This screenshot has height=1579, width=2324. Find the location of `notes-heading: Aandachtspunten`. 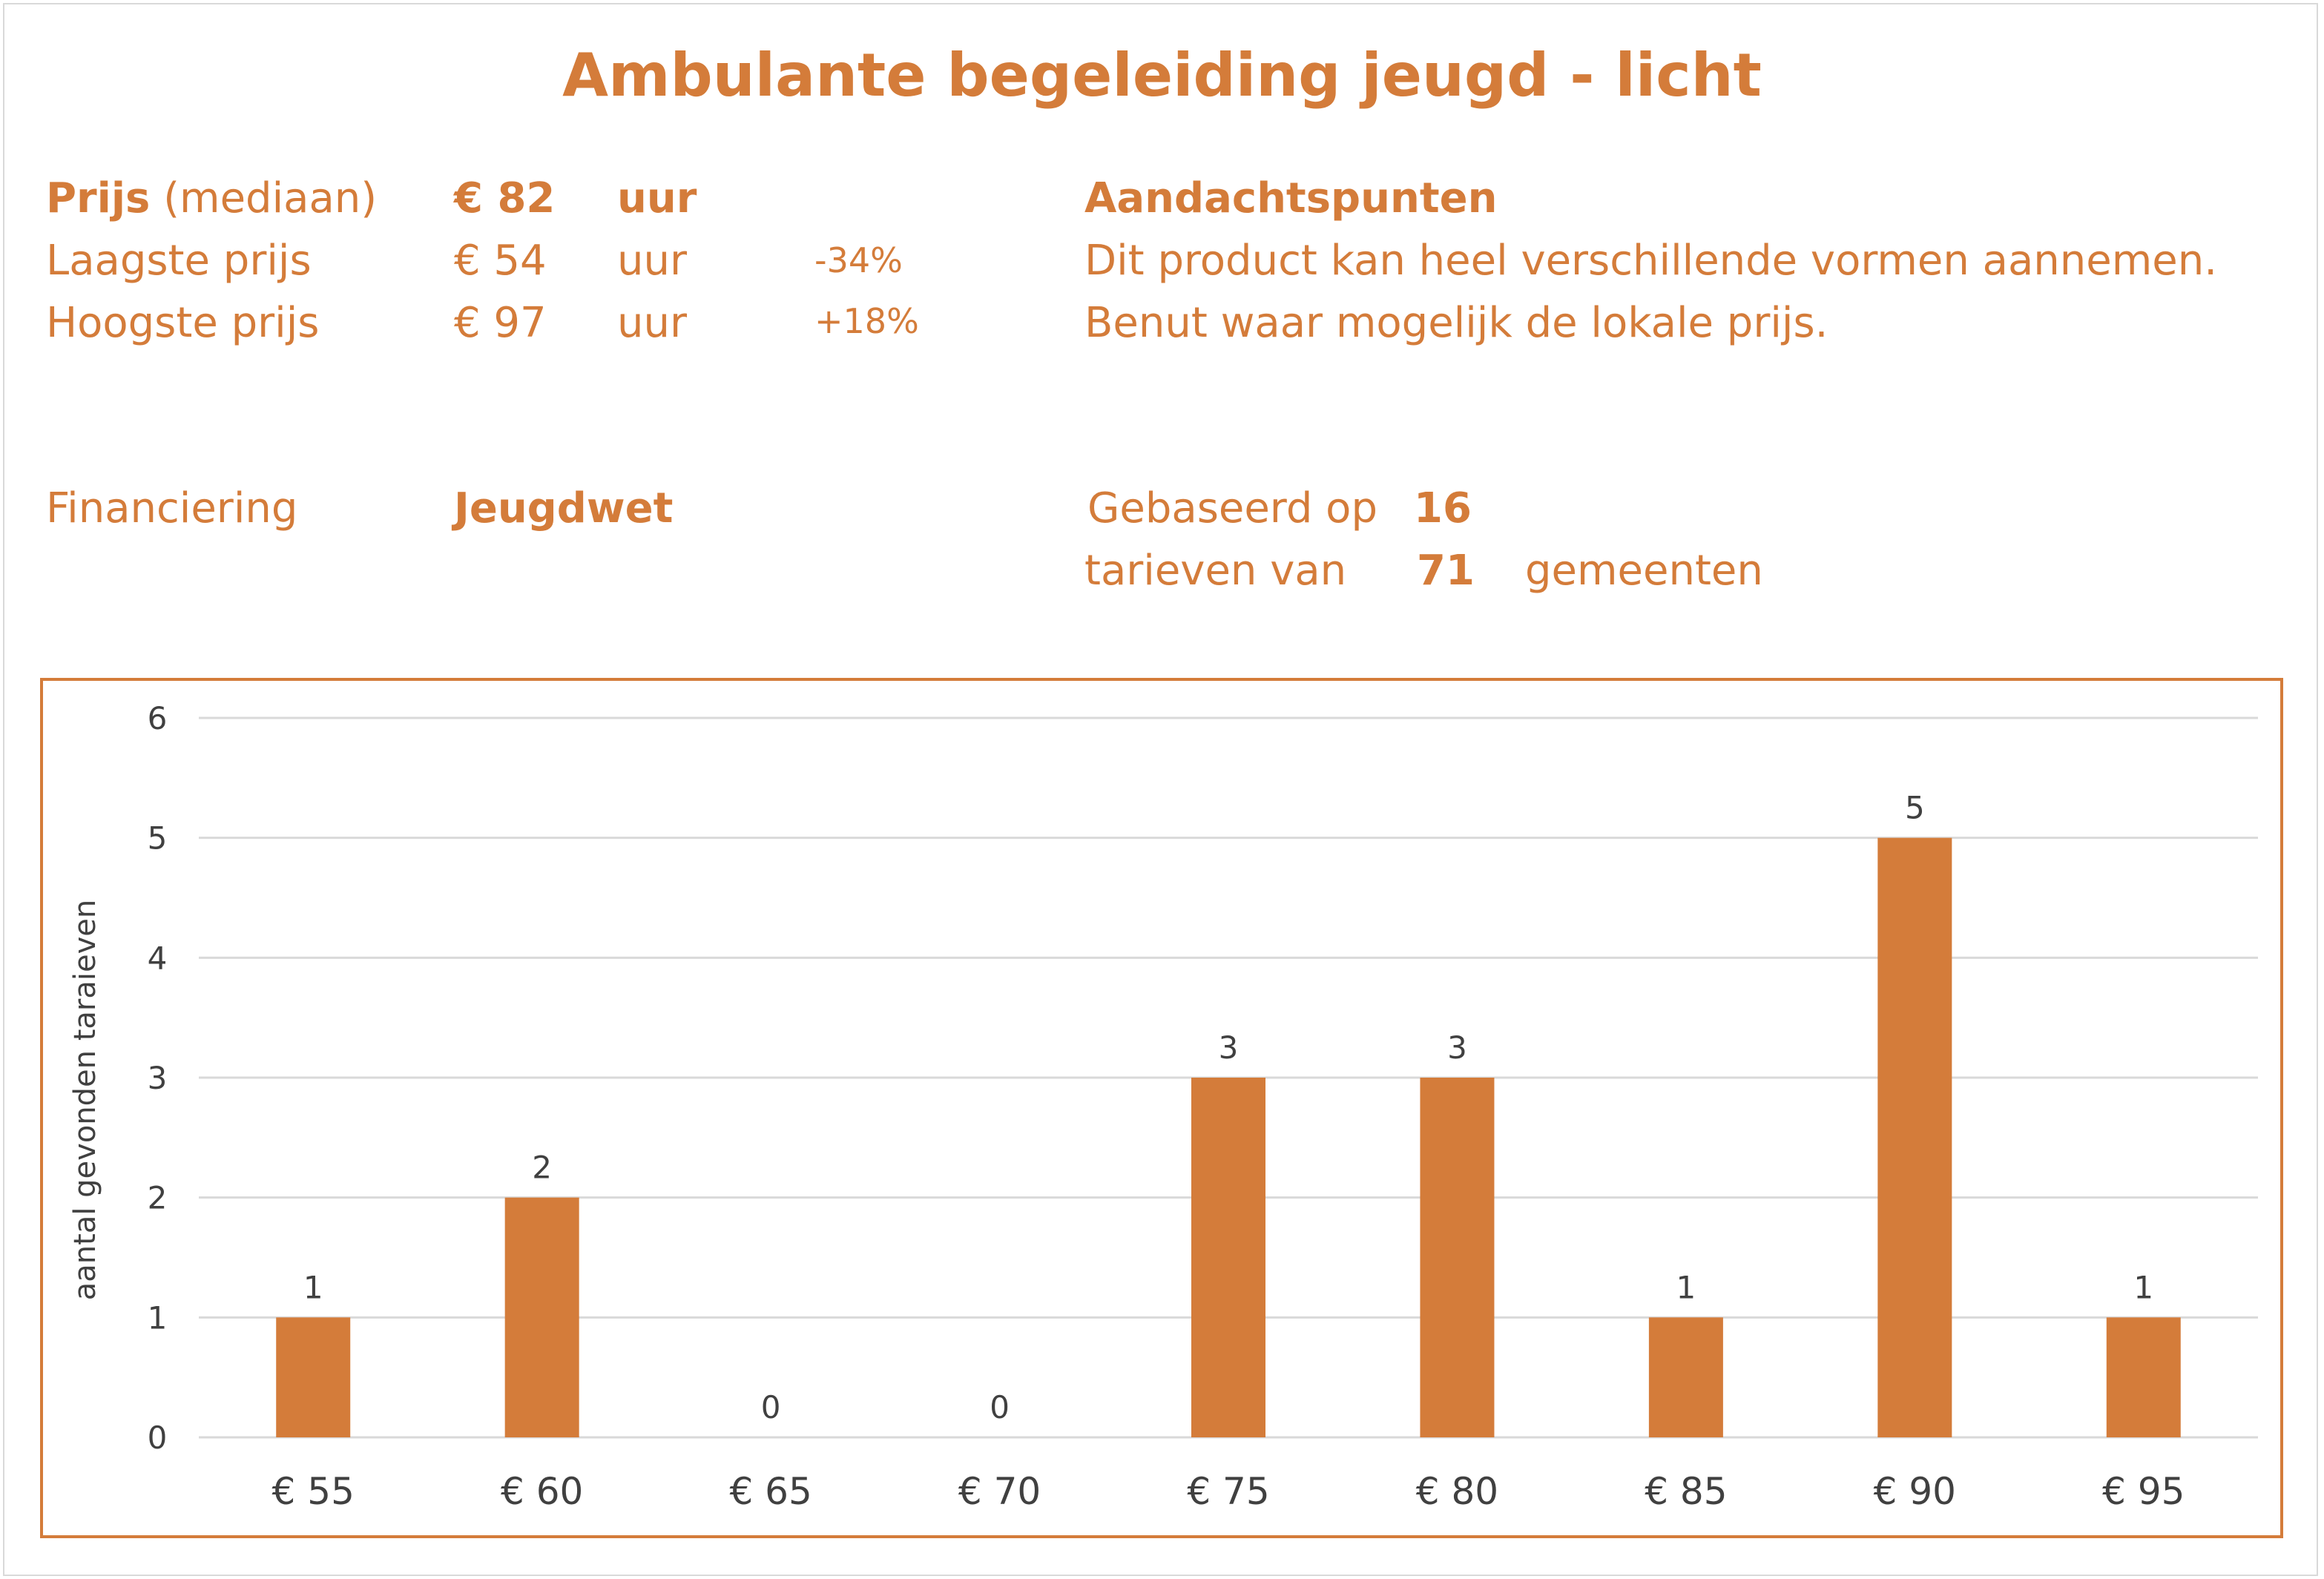

notes-heading: Aandachtspunten is located at coordinates (1291, 198).